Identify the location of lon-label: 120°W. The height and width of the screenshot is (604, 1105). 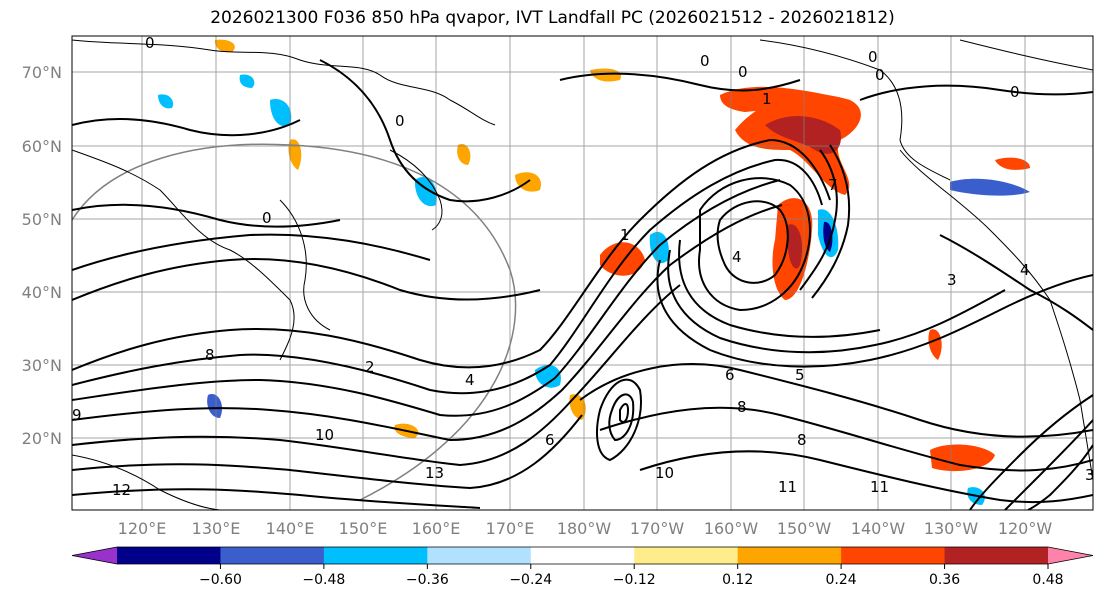
(1025, 528).